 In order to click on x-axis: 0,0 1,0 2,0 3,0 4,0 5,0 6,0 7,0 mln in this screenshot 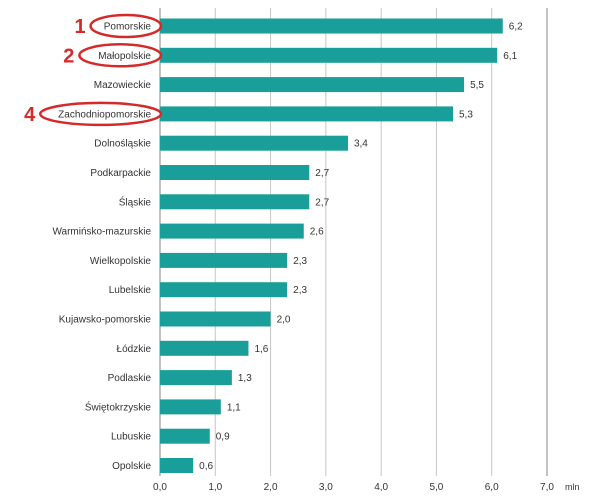, I will do `click(366, 487)`.